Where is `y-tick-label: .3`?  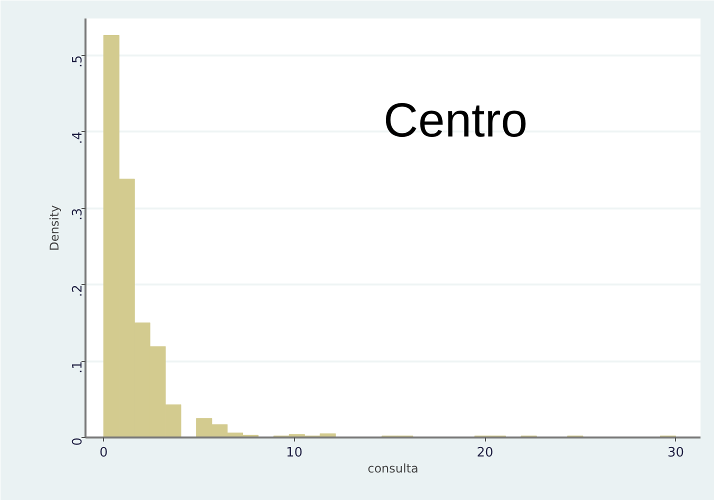
y-tick-label: .3 is located at coordinates (78, 214).